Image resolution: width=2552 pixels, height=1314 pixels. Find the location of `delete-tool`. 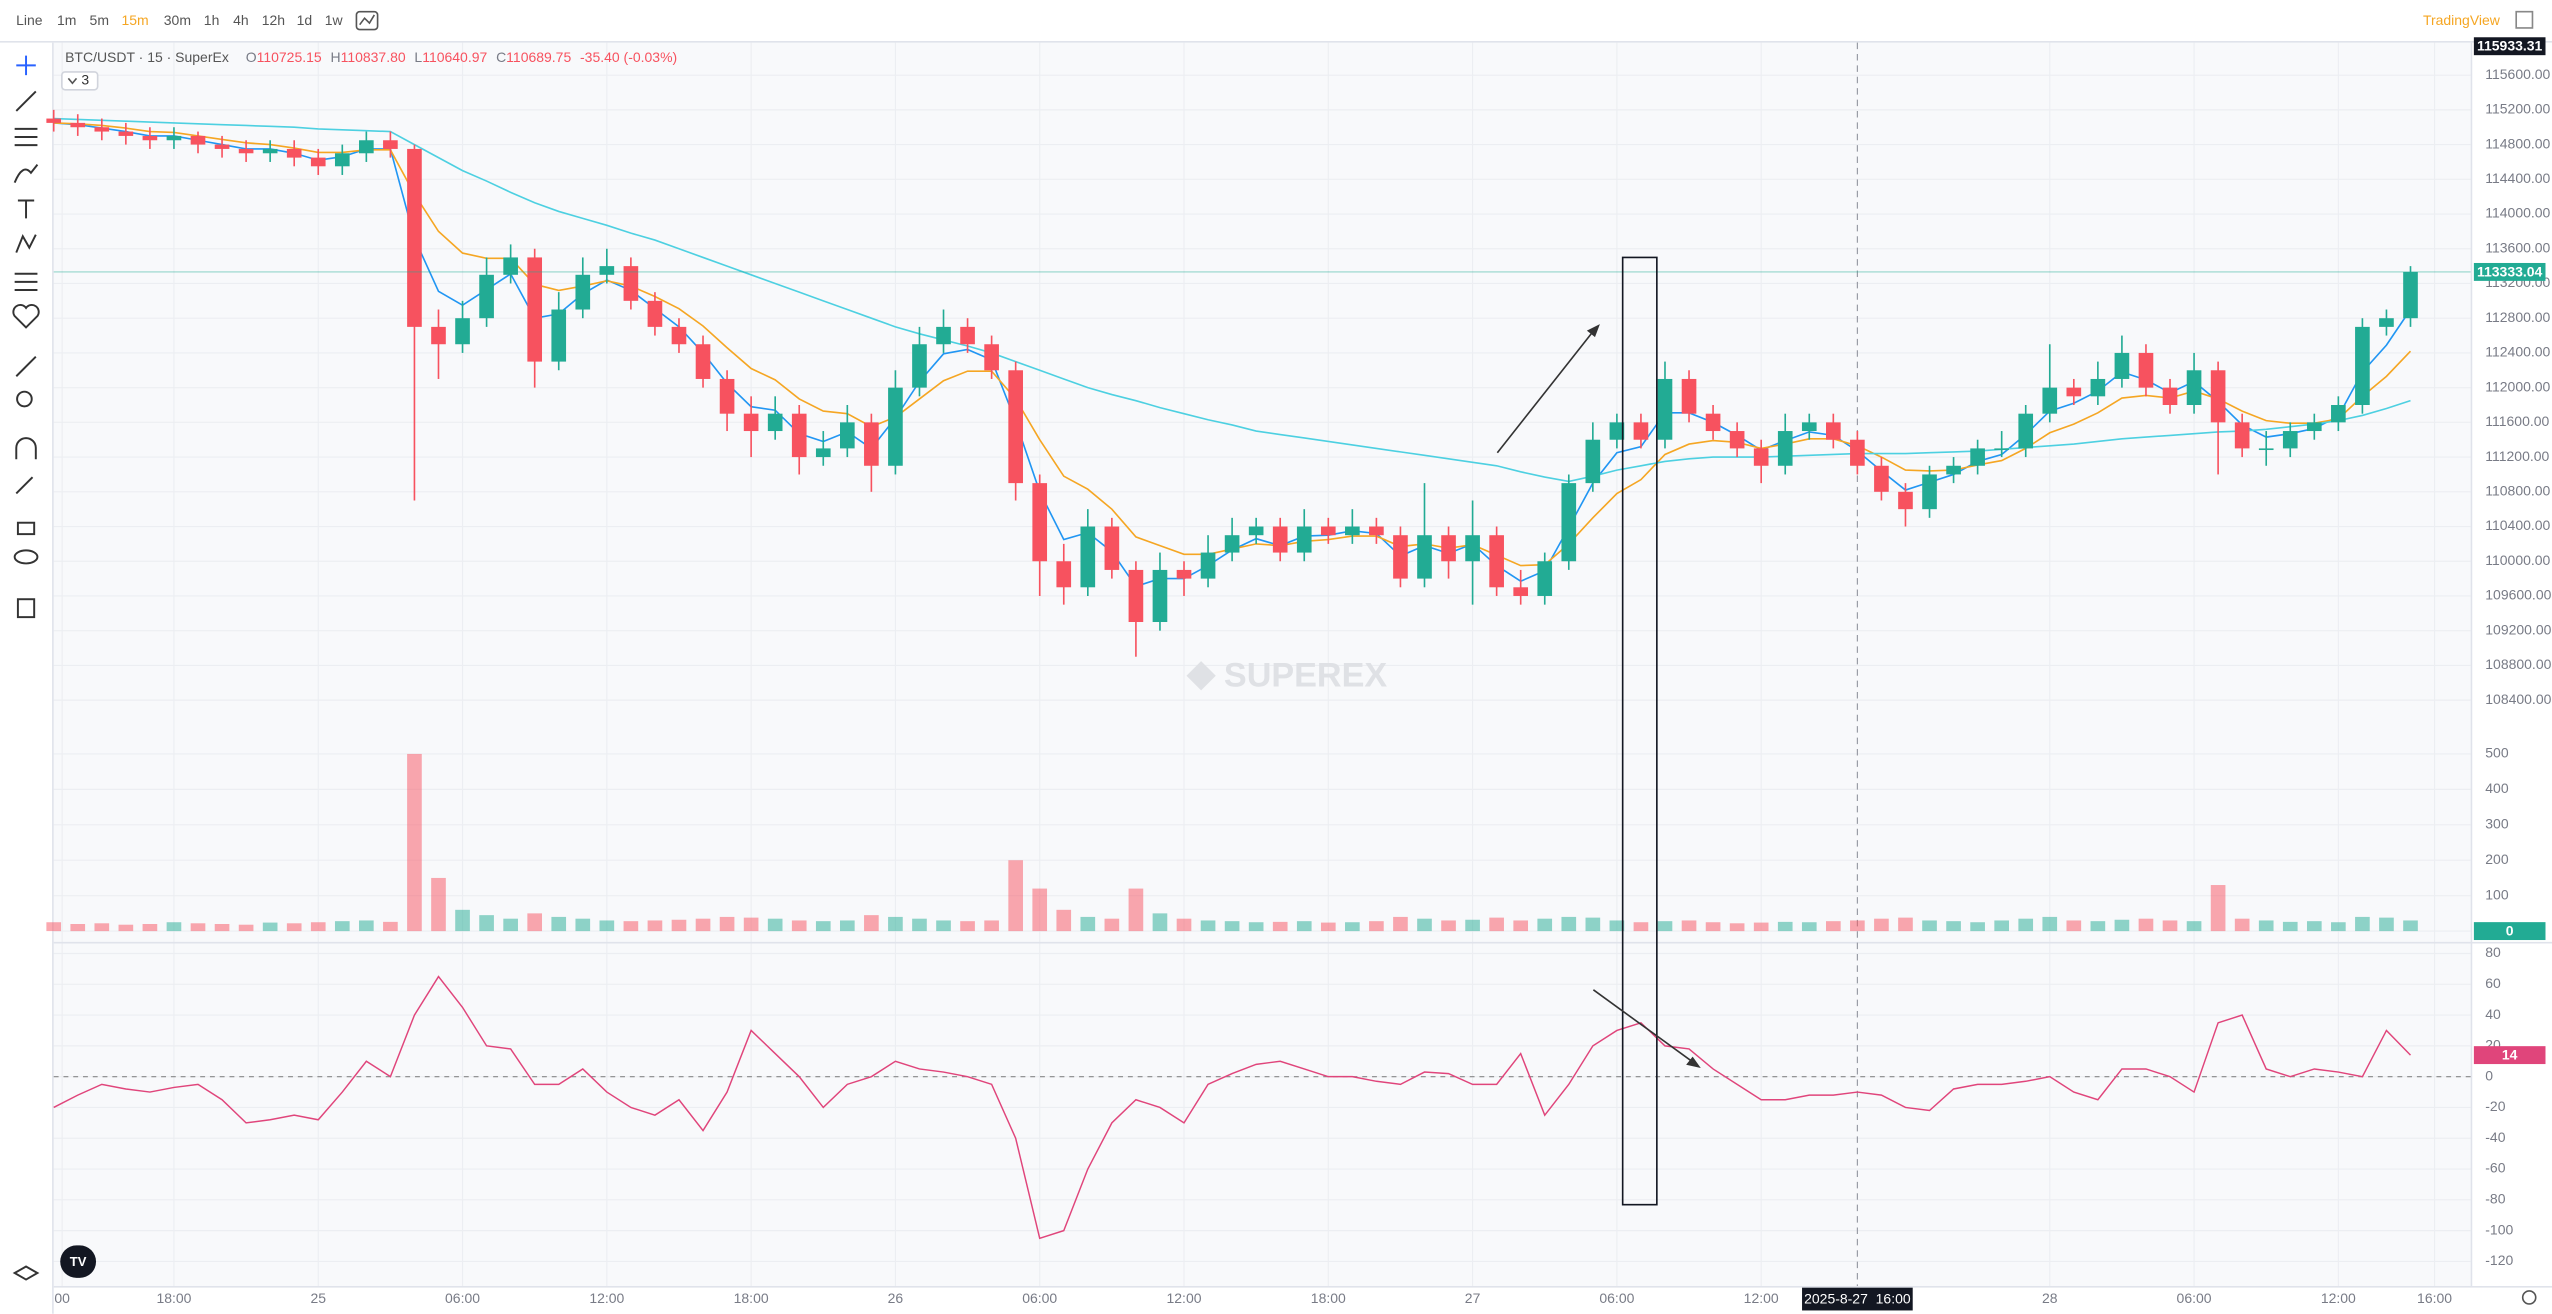

delete-tool is located at coordinates (26, 608).